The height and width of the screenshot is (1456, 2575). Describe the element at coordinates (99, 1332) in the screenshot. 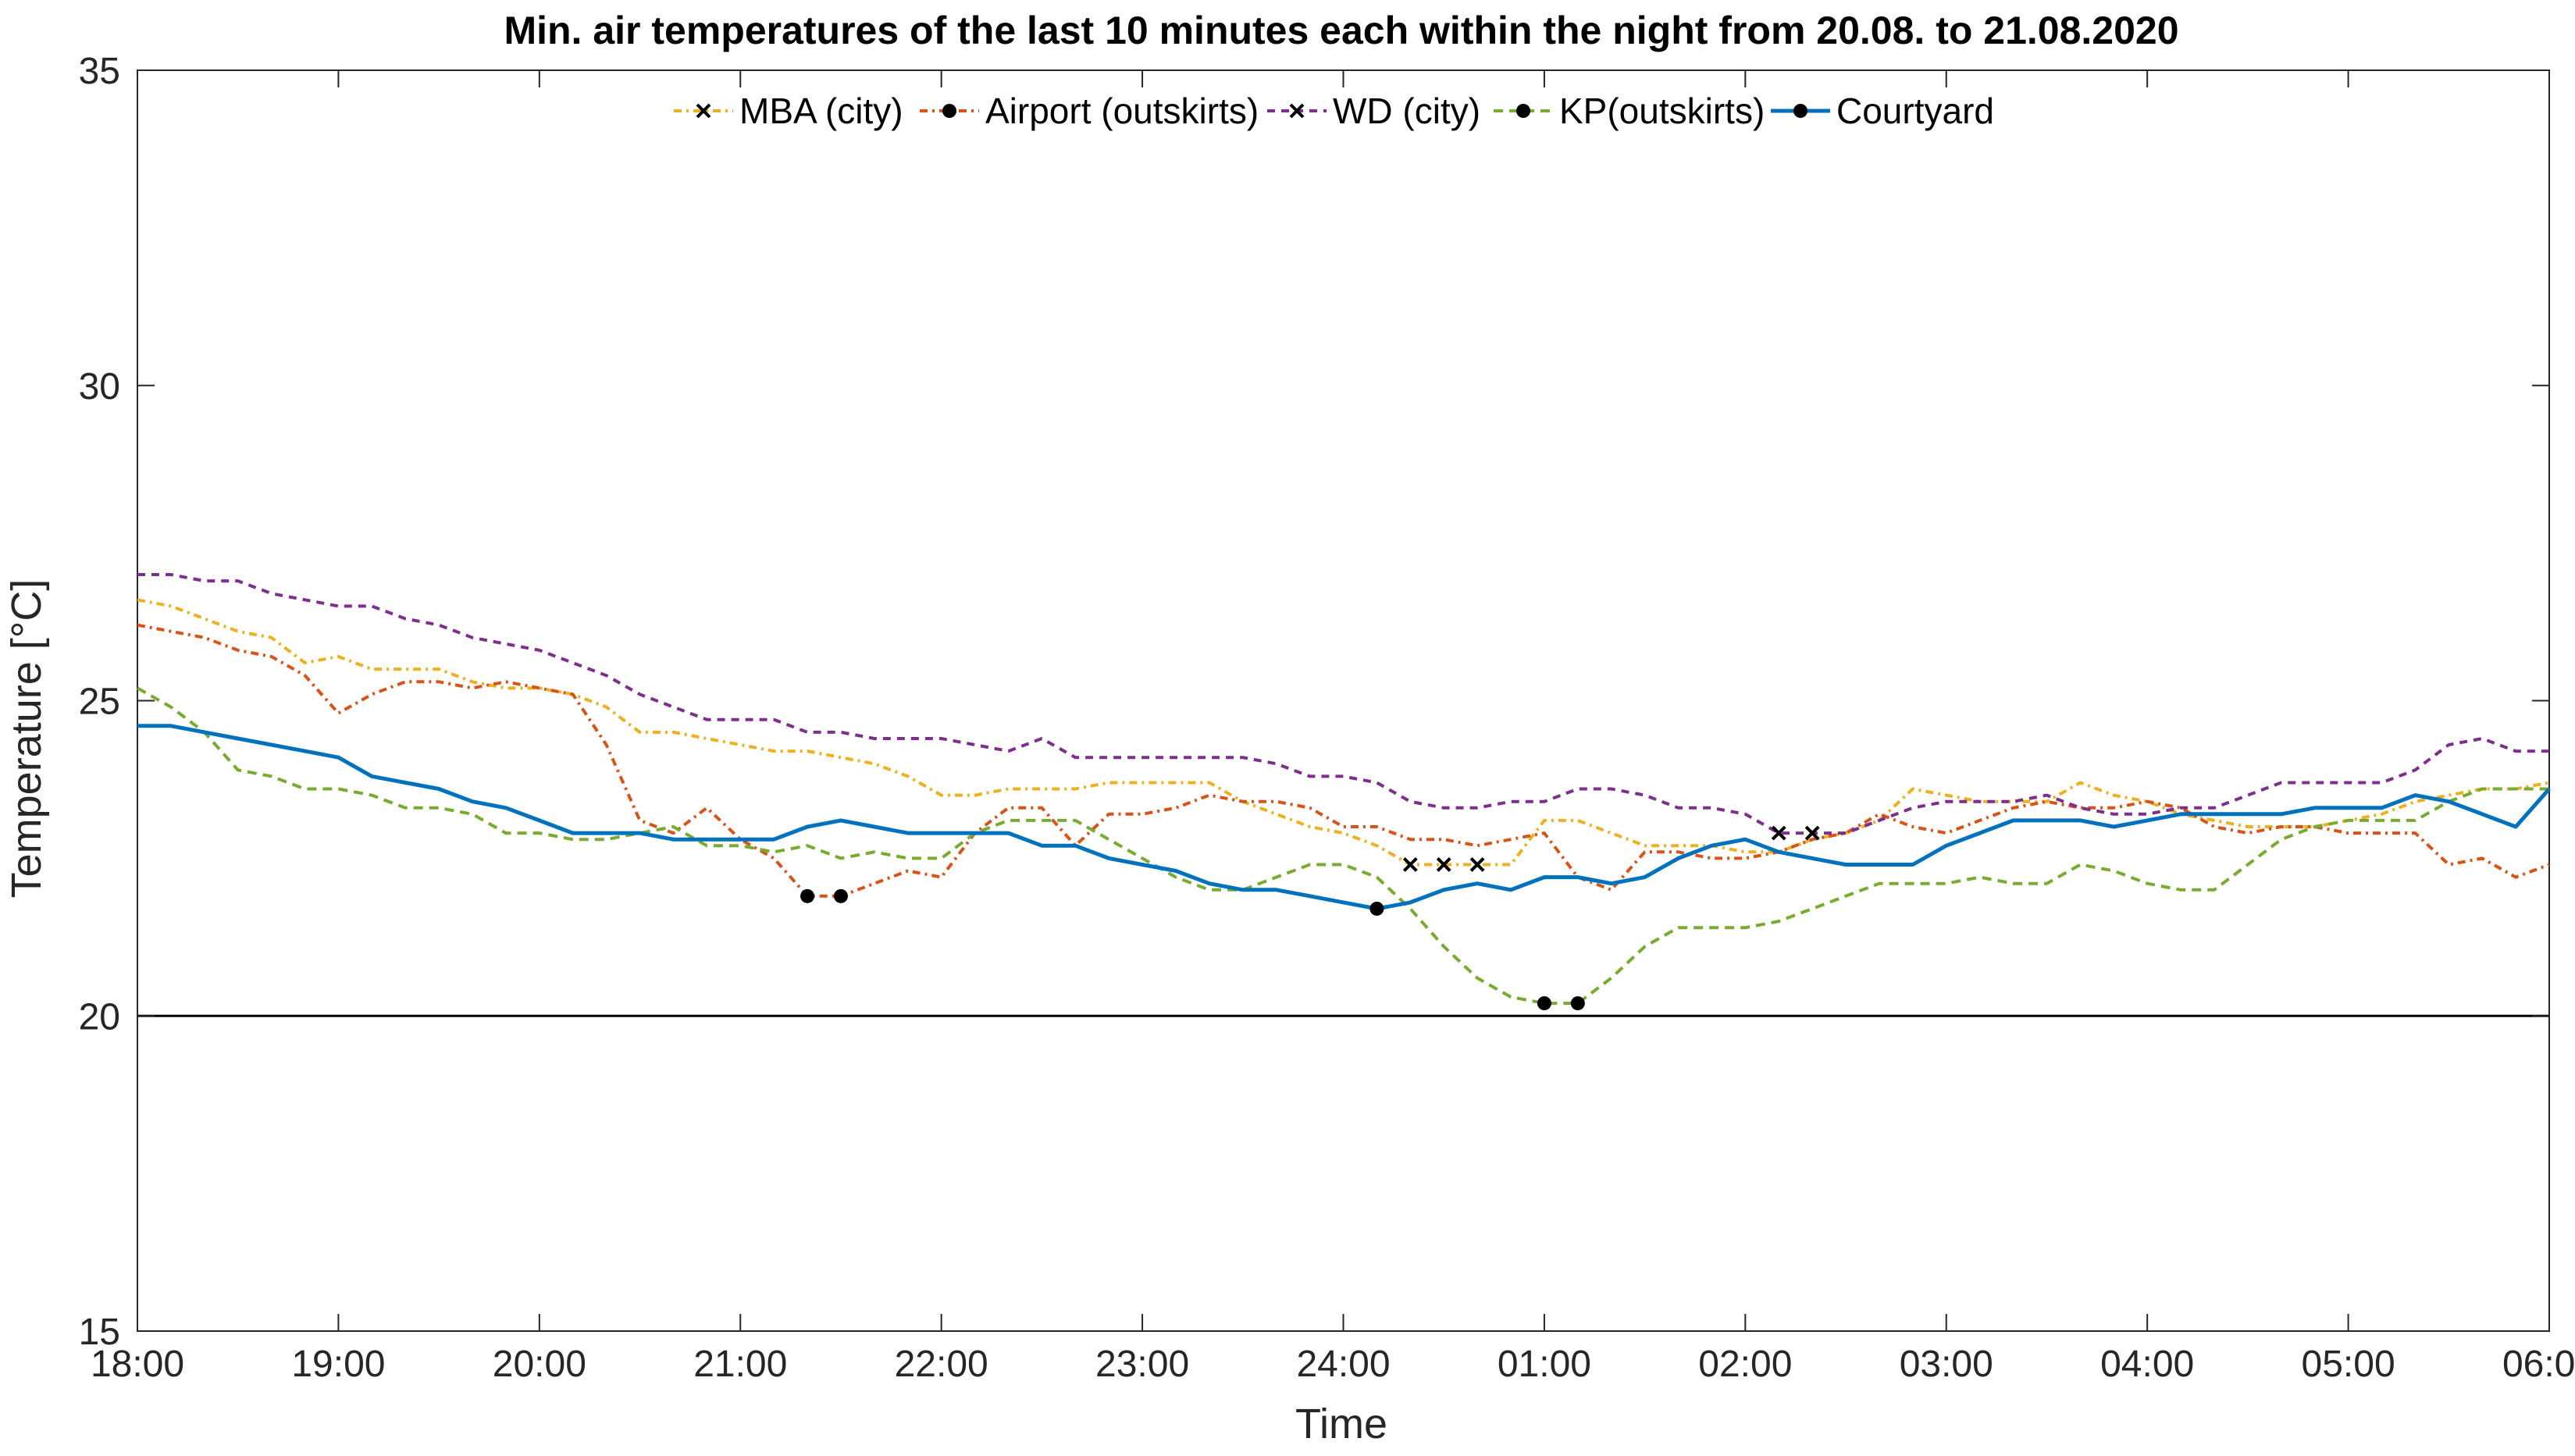

I see `y-tick-label: 15` at that location.